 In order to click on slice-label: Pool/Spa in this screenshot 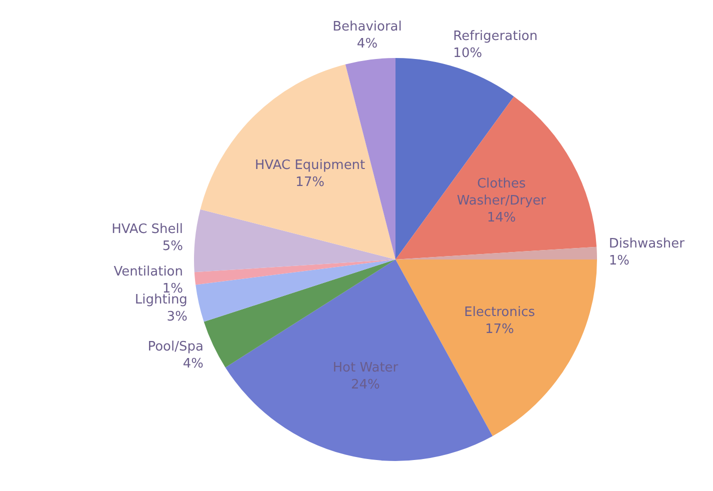, I will do `click(176, 346)`.